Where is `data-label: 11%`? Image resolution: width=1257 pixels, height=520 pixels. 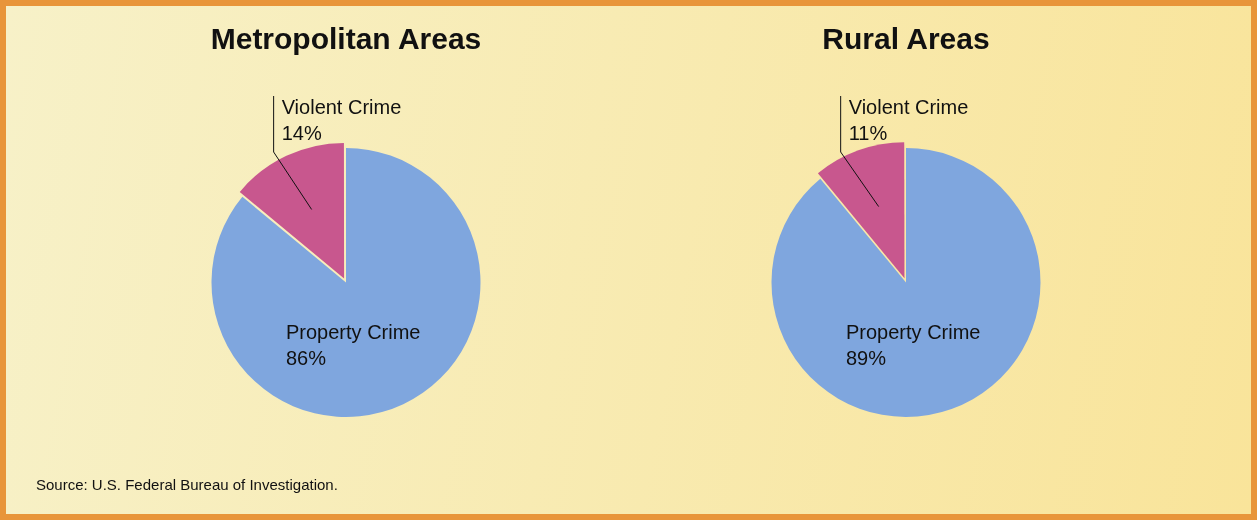 data-label: 11% is located at coordinates (868, 132).